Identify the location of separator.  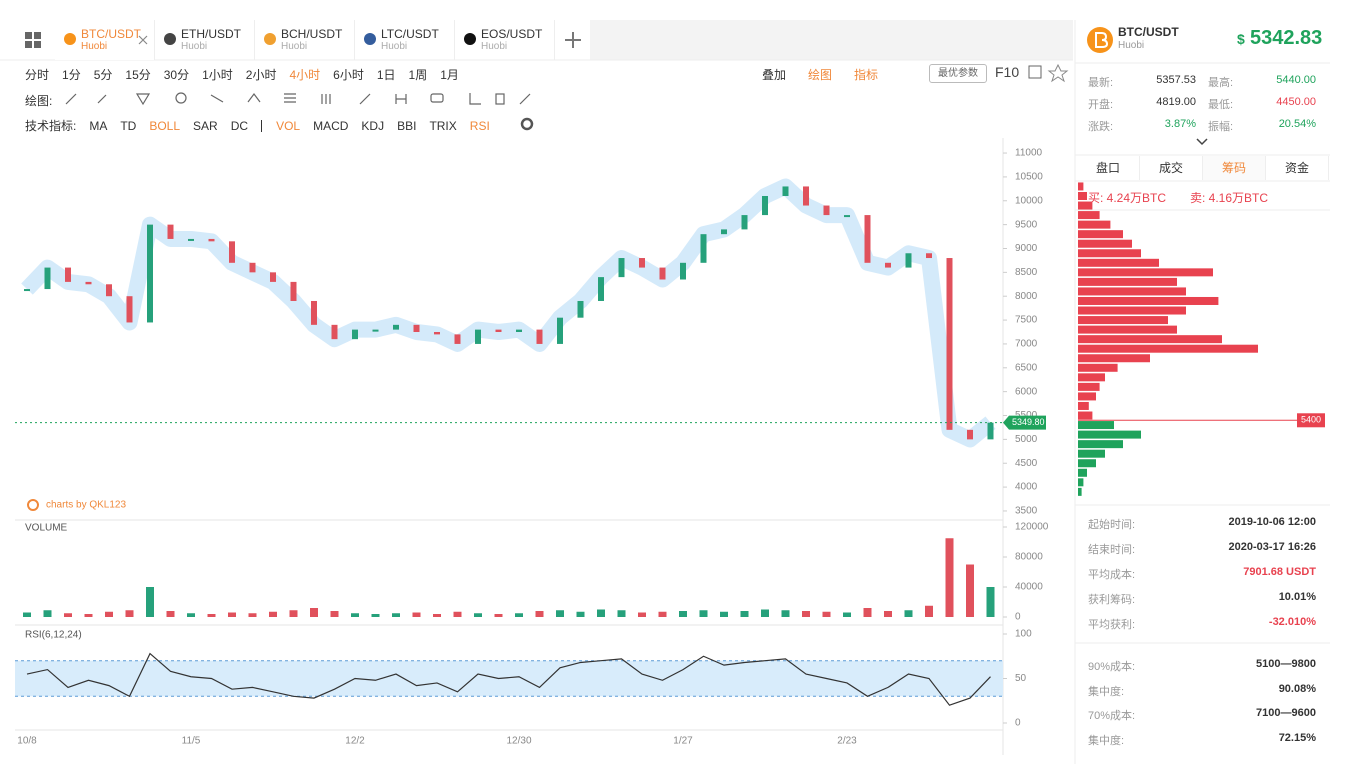
(262, 125).